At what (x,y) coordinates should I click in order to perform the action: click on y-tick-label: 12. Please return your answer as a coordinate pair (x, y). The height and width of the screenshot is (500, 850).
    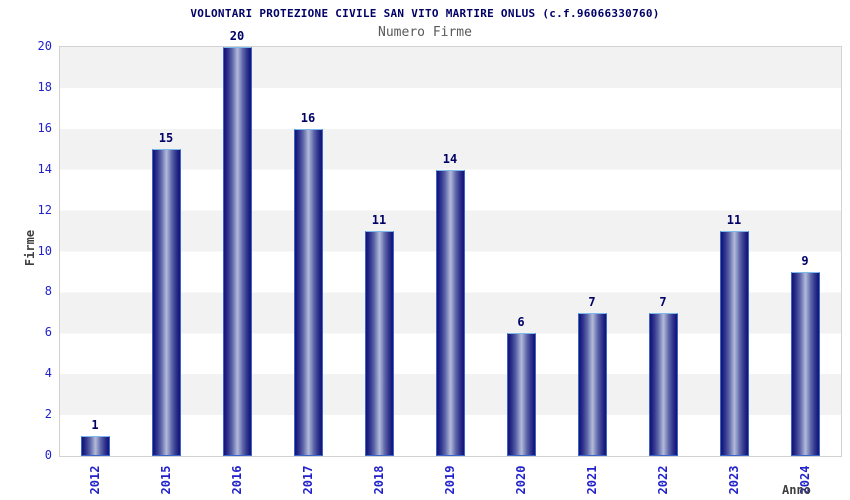
    Looking at the image, I should click on (44, 209).